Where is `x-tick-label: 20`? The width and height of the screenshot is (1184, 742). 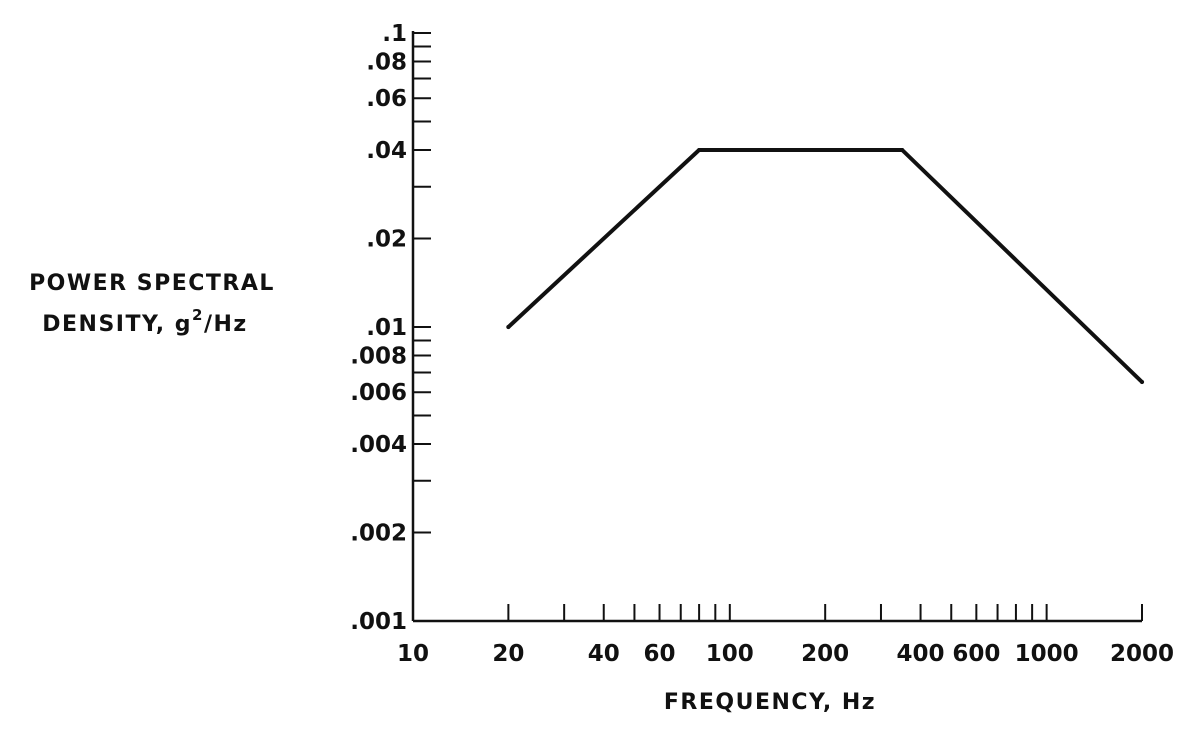
x-tick-label: 20 is located at coordinates (508, 654).